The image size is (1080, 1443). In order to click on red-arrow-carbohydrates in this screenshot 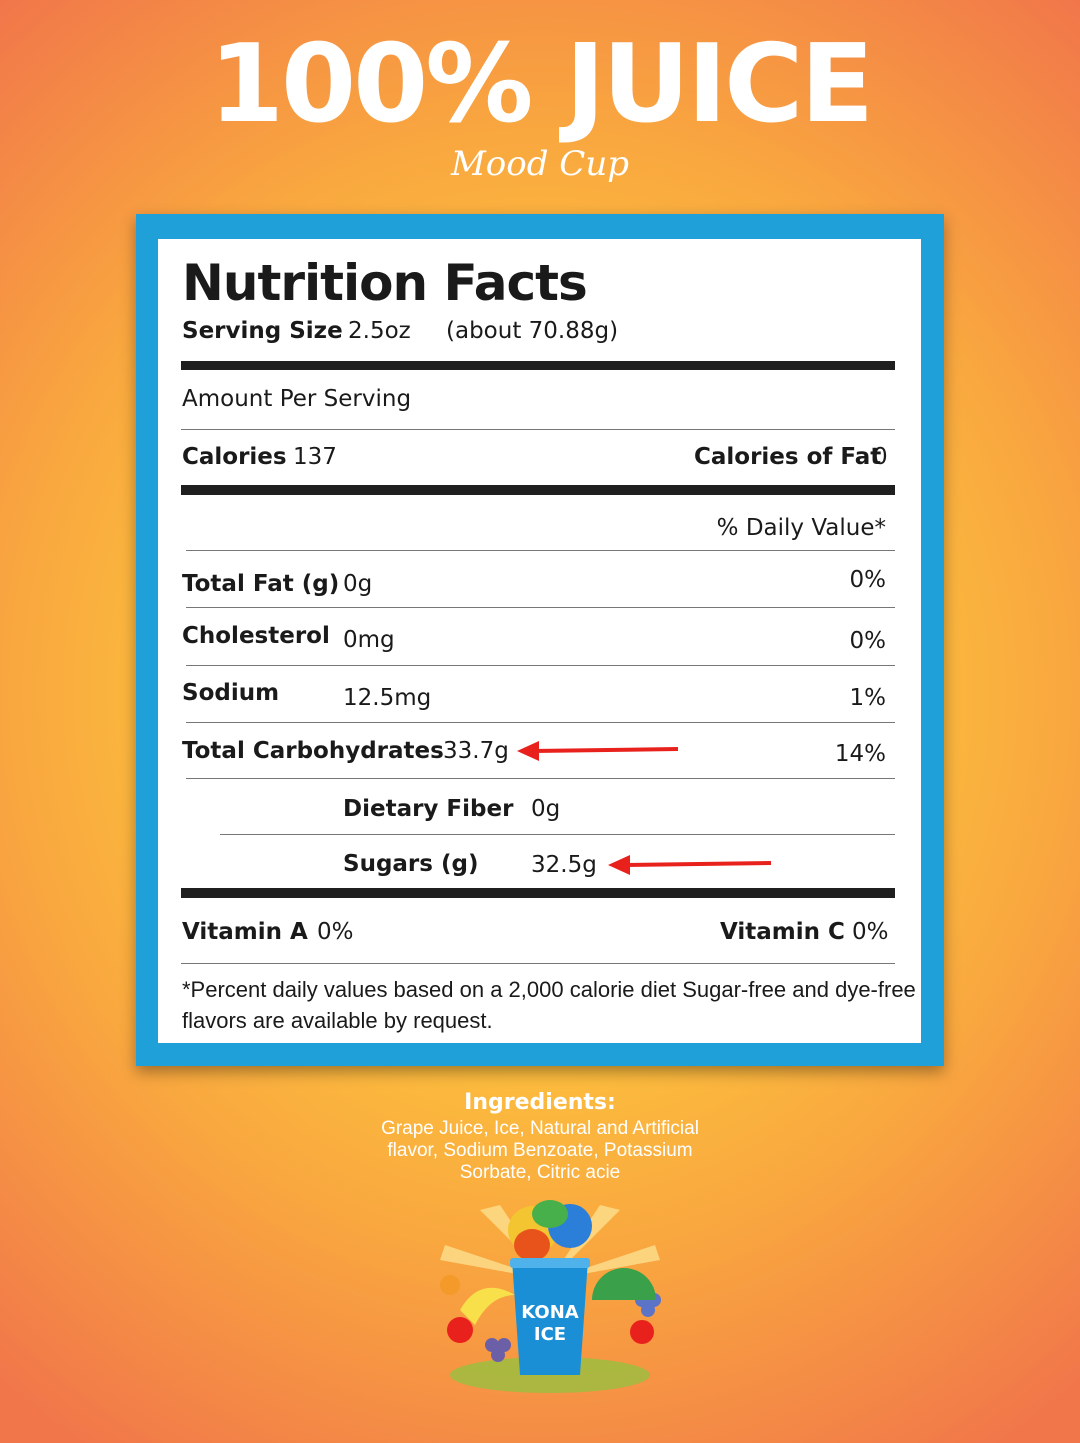, I will do `click(598, 751)`.